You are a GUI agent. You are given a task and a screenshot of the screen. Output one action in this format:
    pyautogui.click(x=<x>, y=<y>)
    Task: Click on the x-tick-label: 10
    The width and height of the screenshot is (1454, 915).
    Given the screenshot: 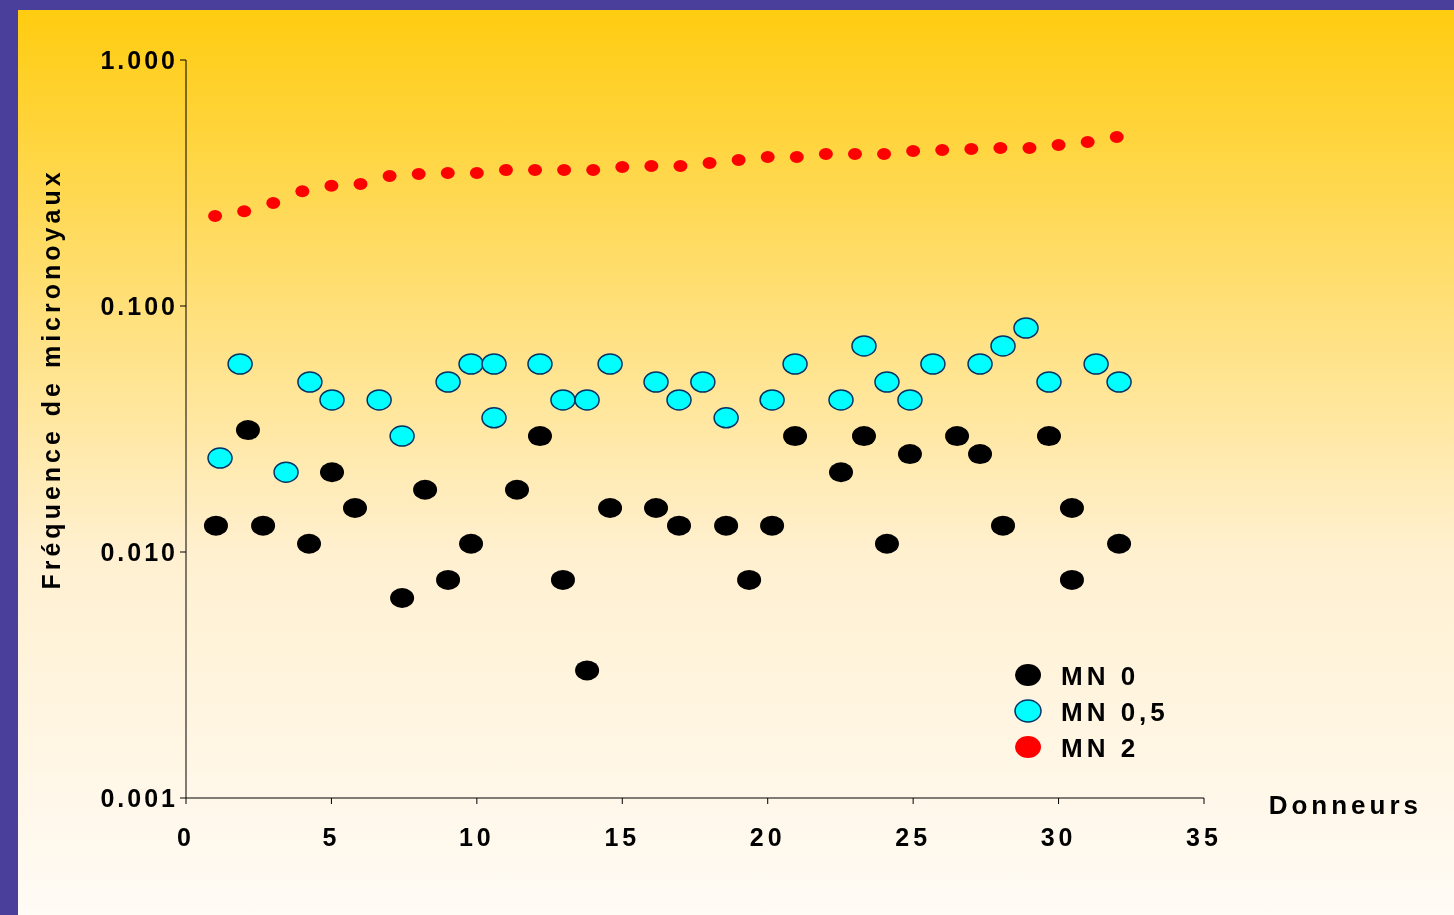 What is the action you would take?
    pyautogui.click(x=476, y=837)
    